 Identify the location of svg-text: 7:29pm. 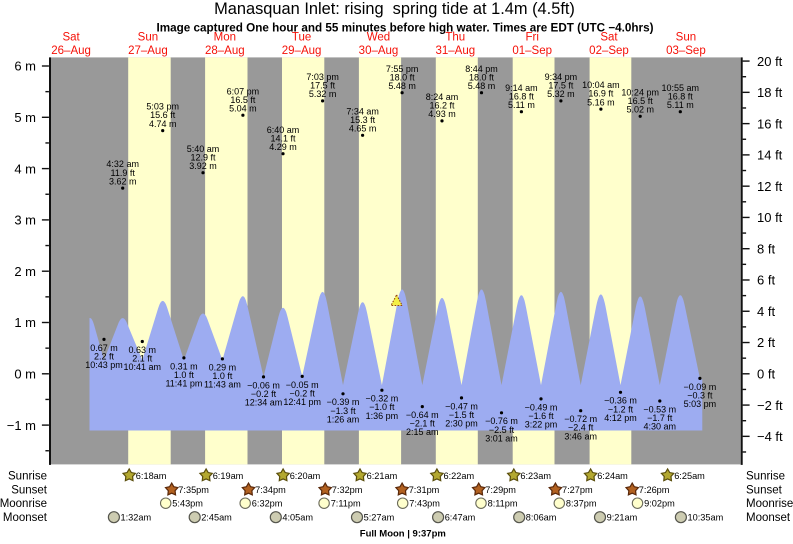
(500, 490).